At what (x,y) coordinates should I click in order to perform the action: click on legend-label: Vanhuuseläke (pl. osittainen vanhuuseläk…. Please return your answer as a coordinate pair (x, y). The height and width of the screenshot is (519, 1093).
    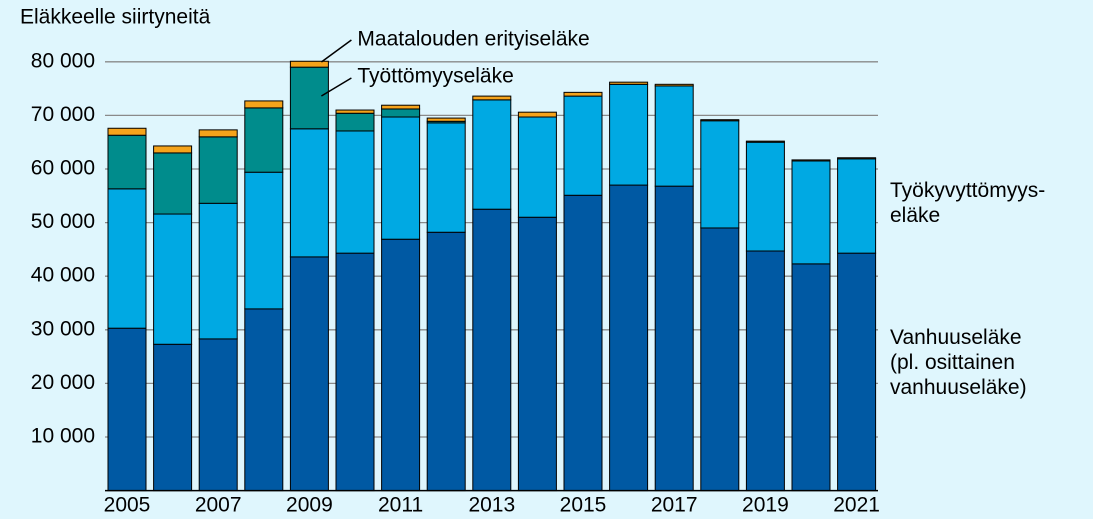
    Looking at the image, I should click on (958, 362).